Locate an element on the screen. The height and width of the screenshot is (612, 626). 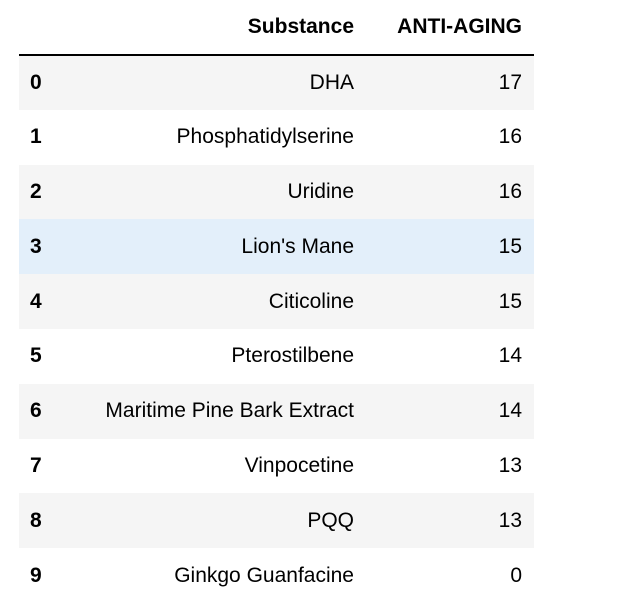
substance-cell: DHA is located at coordinates (331, 82).